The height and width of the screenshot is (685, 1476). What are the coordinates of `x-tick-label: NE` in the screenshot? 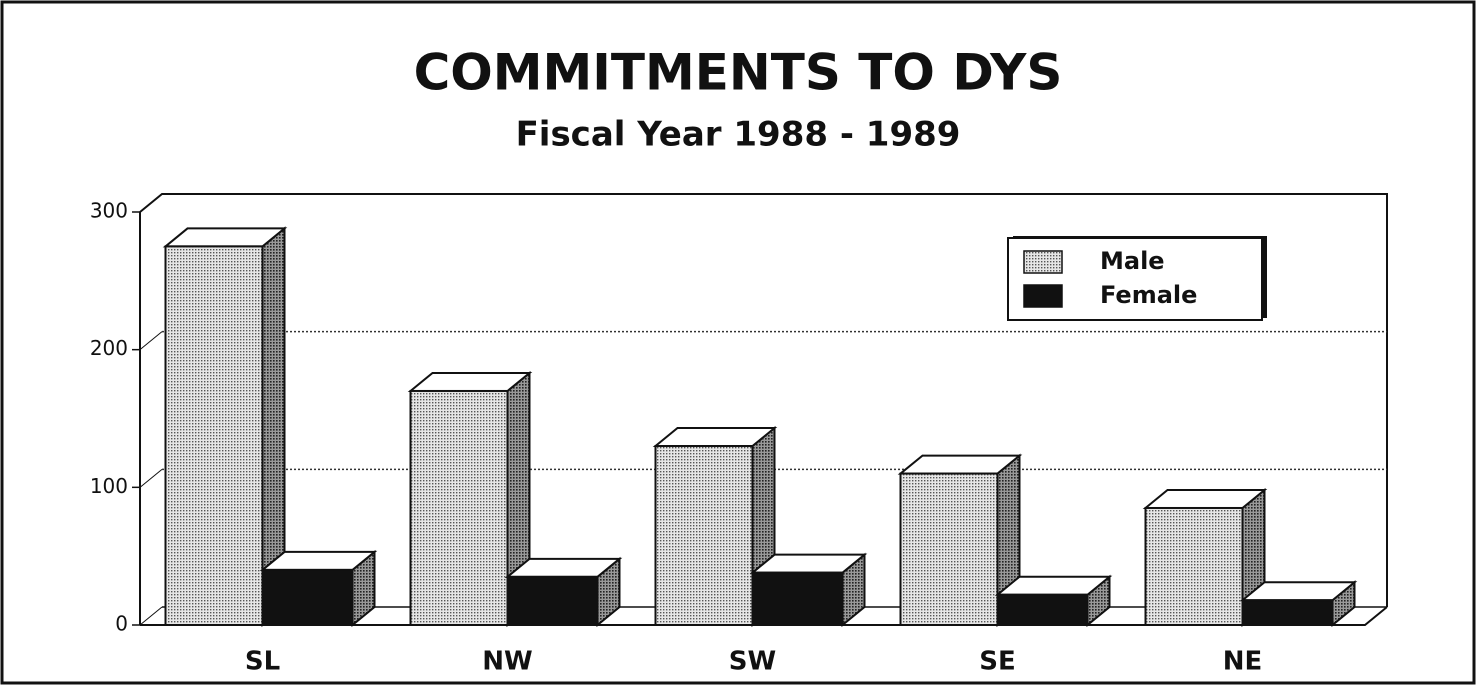 It's located at (1243, 662).